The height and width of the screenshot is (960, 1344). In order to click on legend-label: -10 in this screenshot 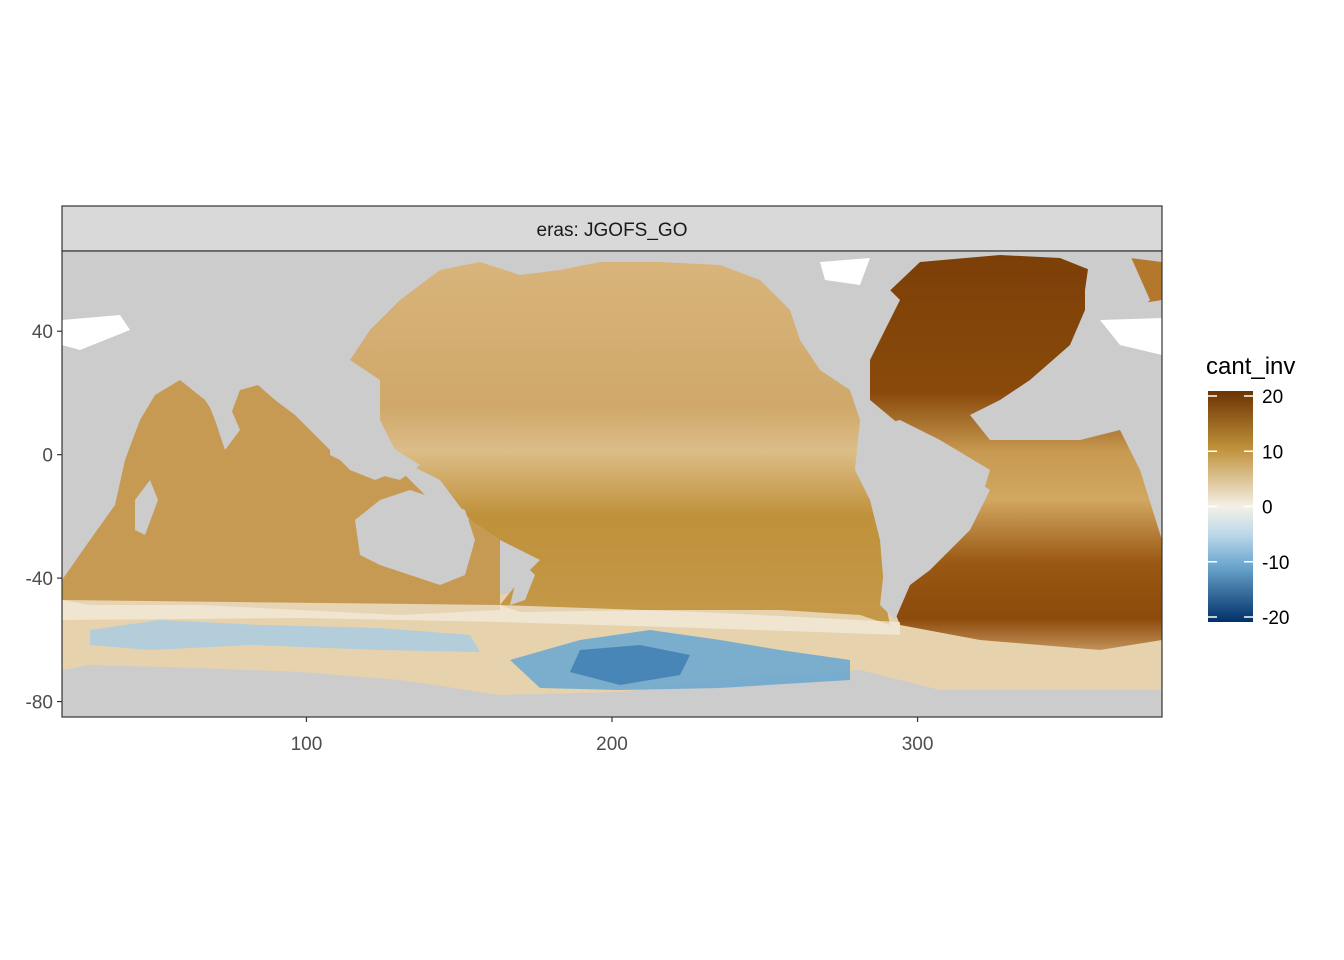, I will do `click(1275, 563)`.